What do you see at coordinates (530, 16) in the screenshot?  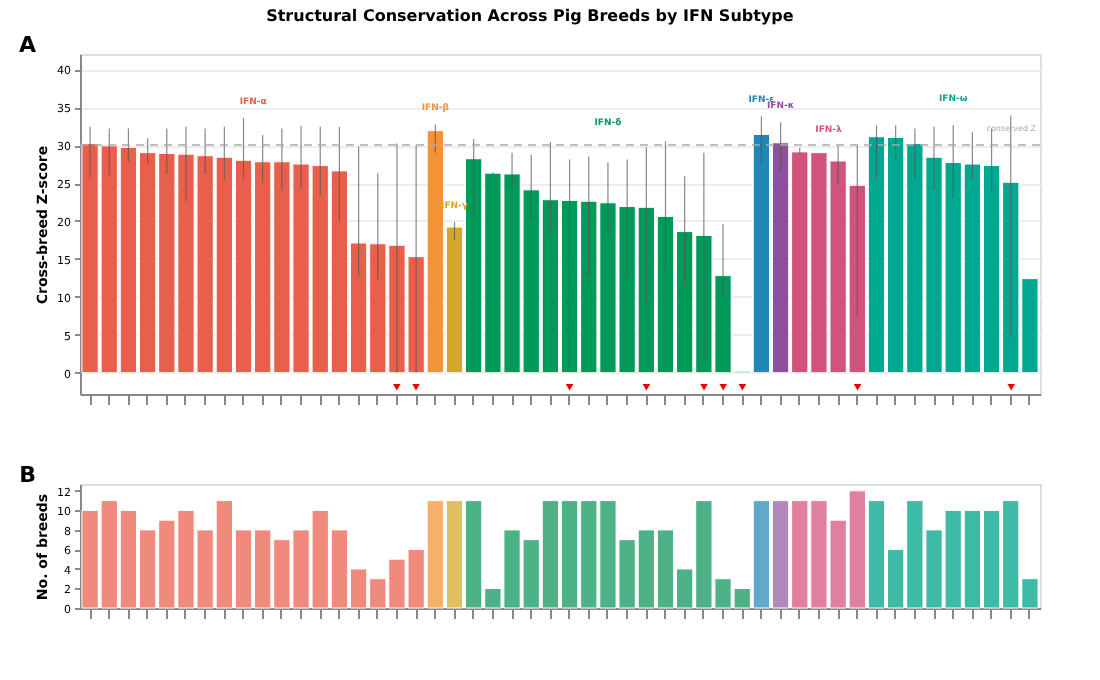 I see `chart-title: Structural Conservation Across Pig Breeds by IFN Subtype` at bounding box center [530, 16].